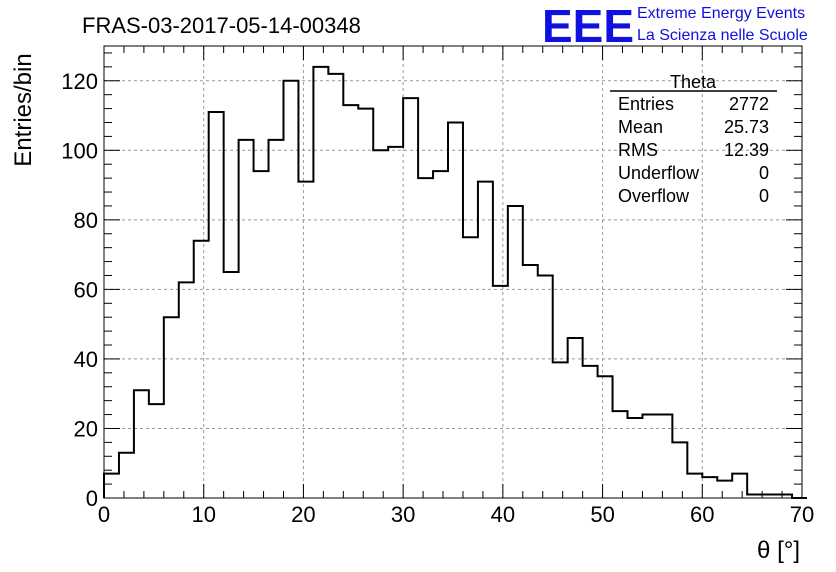  Describe the element at coordinates (503, 514) in the screenshot. I see `x-tick-label: 40` at that location.